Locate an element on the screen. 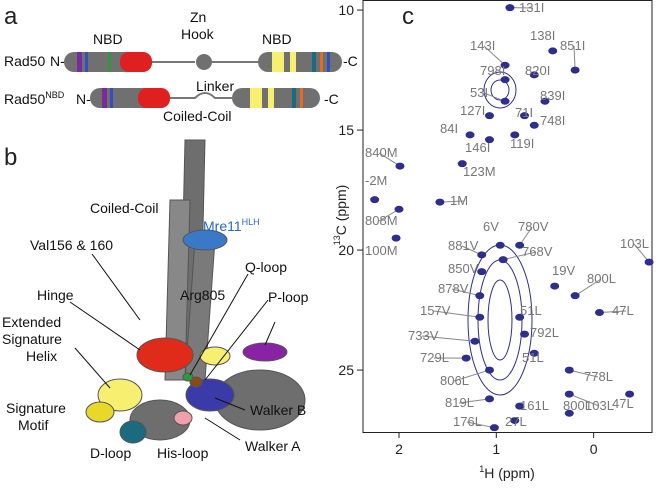  peak-label: 792L is located at coordinates (544, 332).